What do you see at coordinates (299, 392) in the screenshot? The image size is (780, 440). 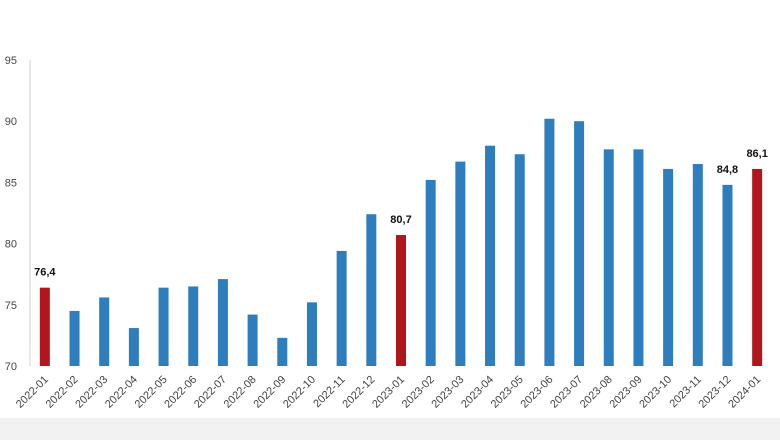 I see `x-tick-label: 2022-10` at bounding box center [299, 392].